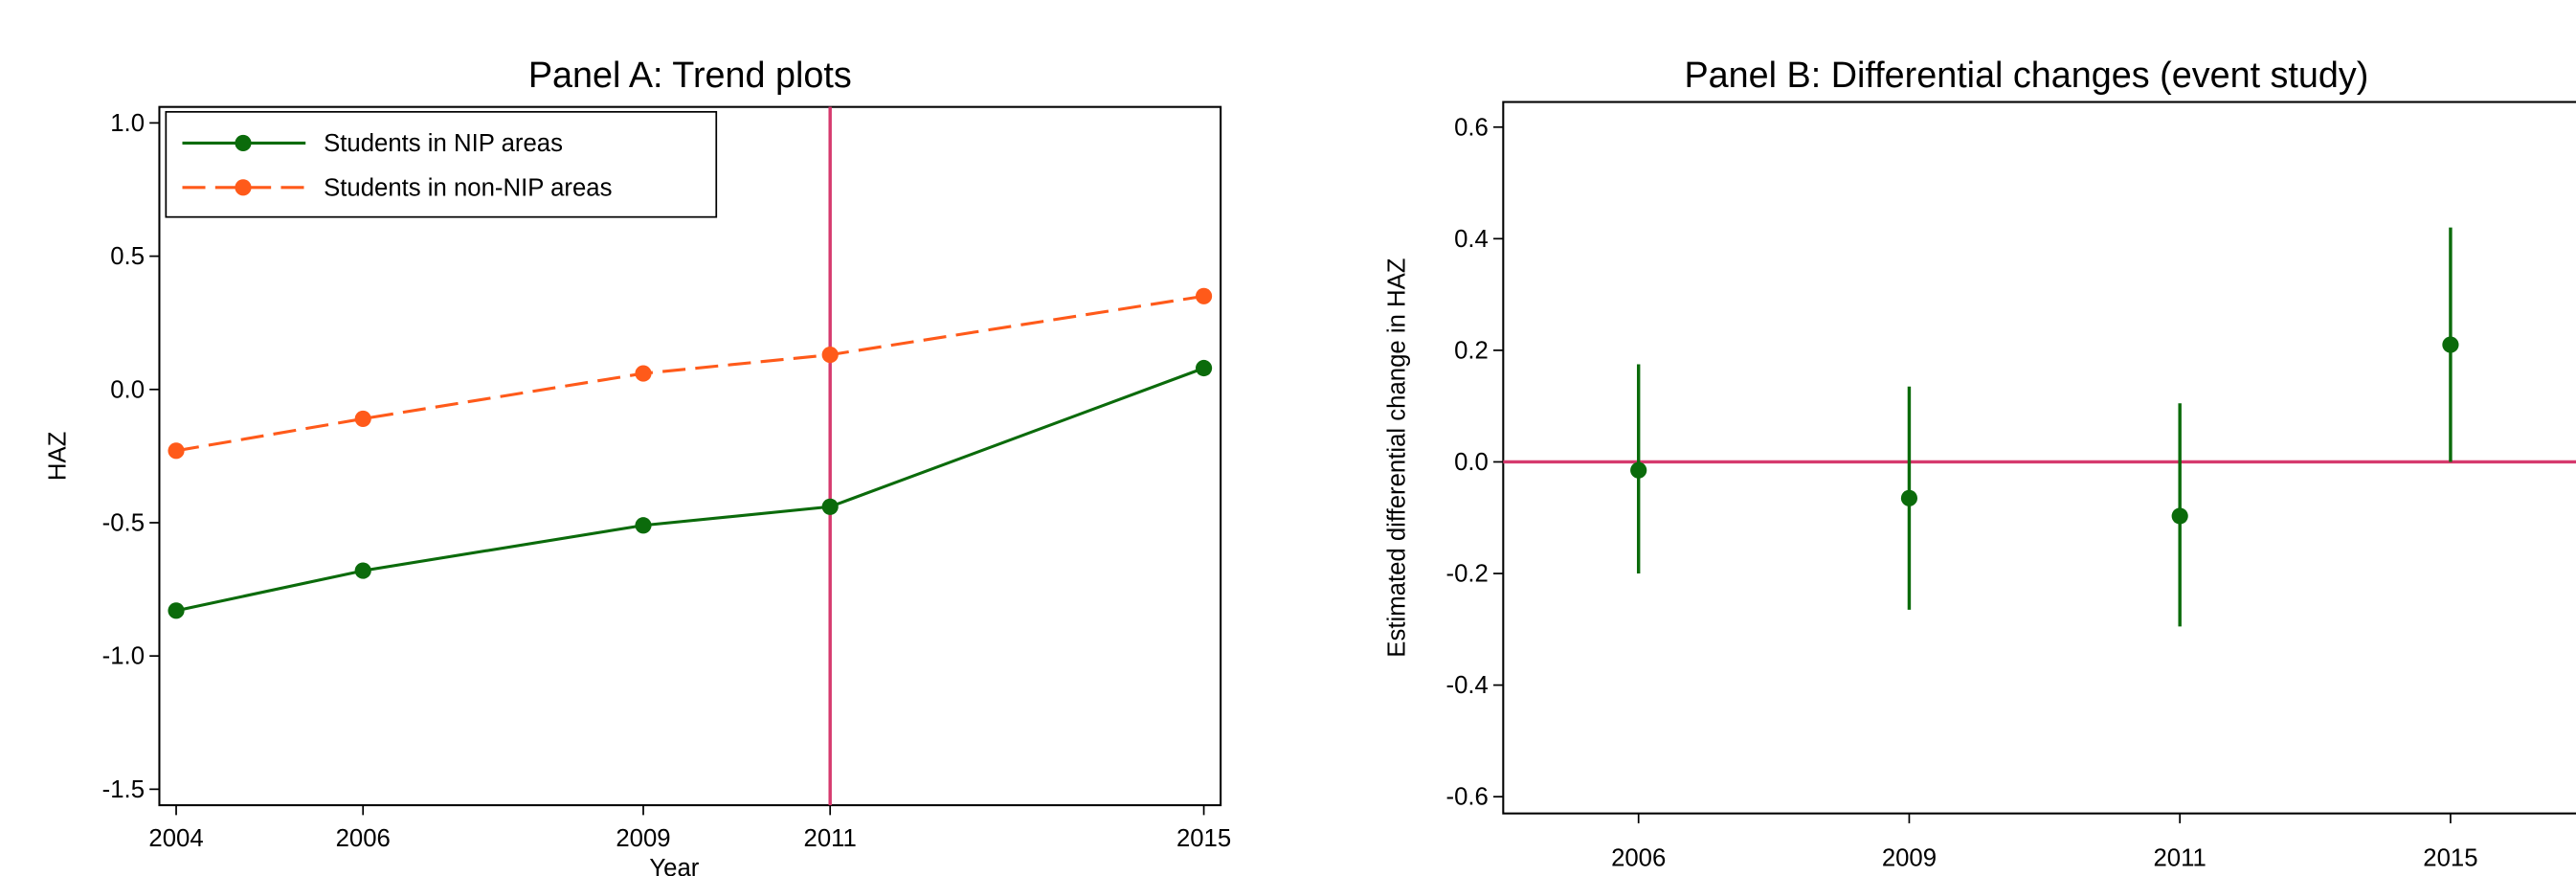  Describe the element at coordinates (1472, 128) in the screenshot. I see `y-tick-label: 0.6` at that location.